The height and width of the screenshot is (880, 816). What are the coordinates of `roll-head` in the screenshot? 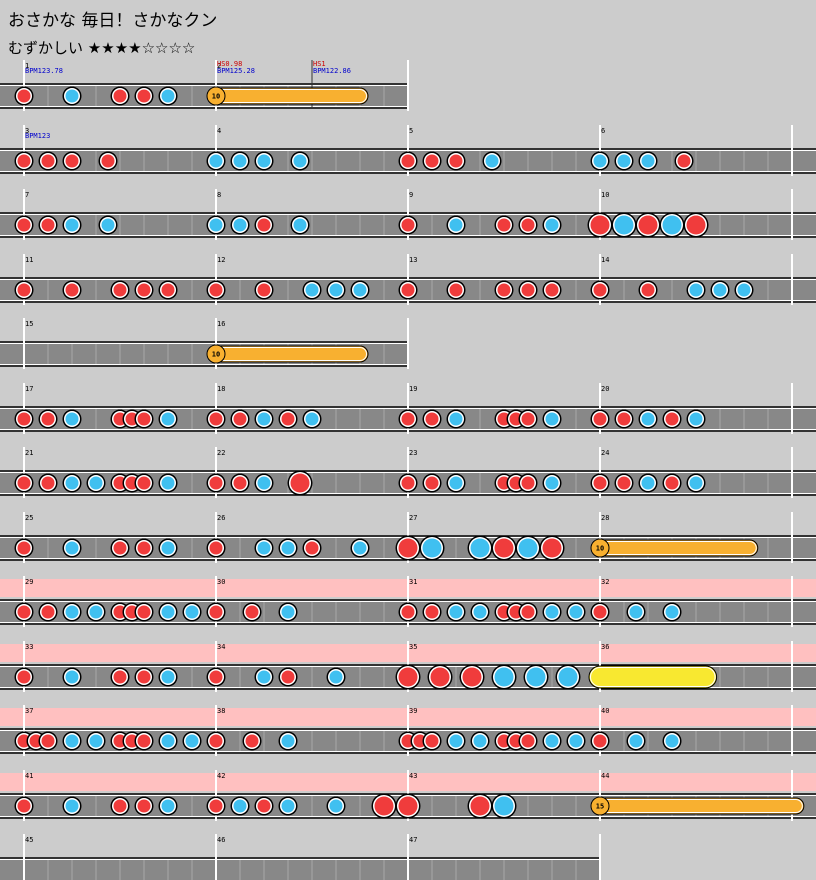 It's located at (600, 548).